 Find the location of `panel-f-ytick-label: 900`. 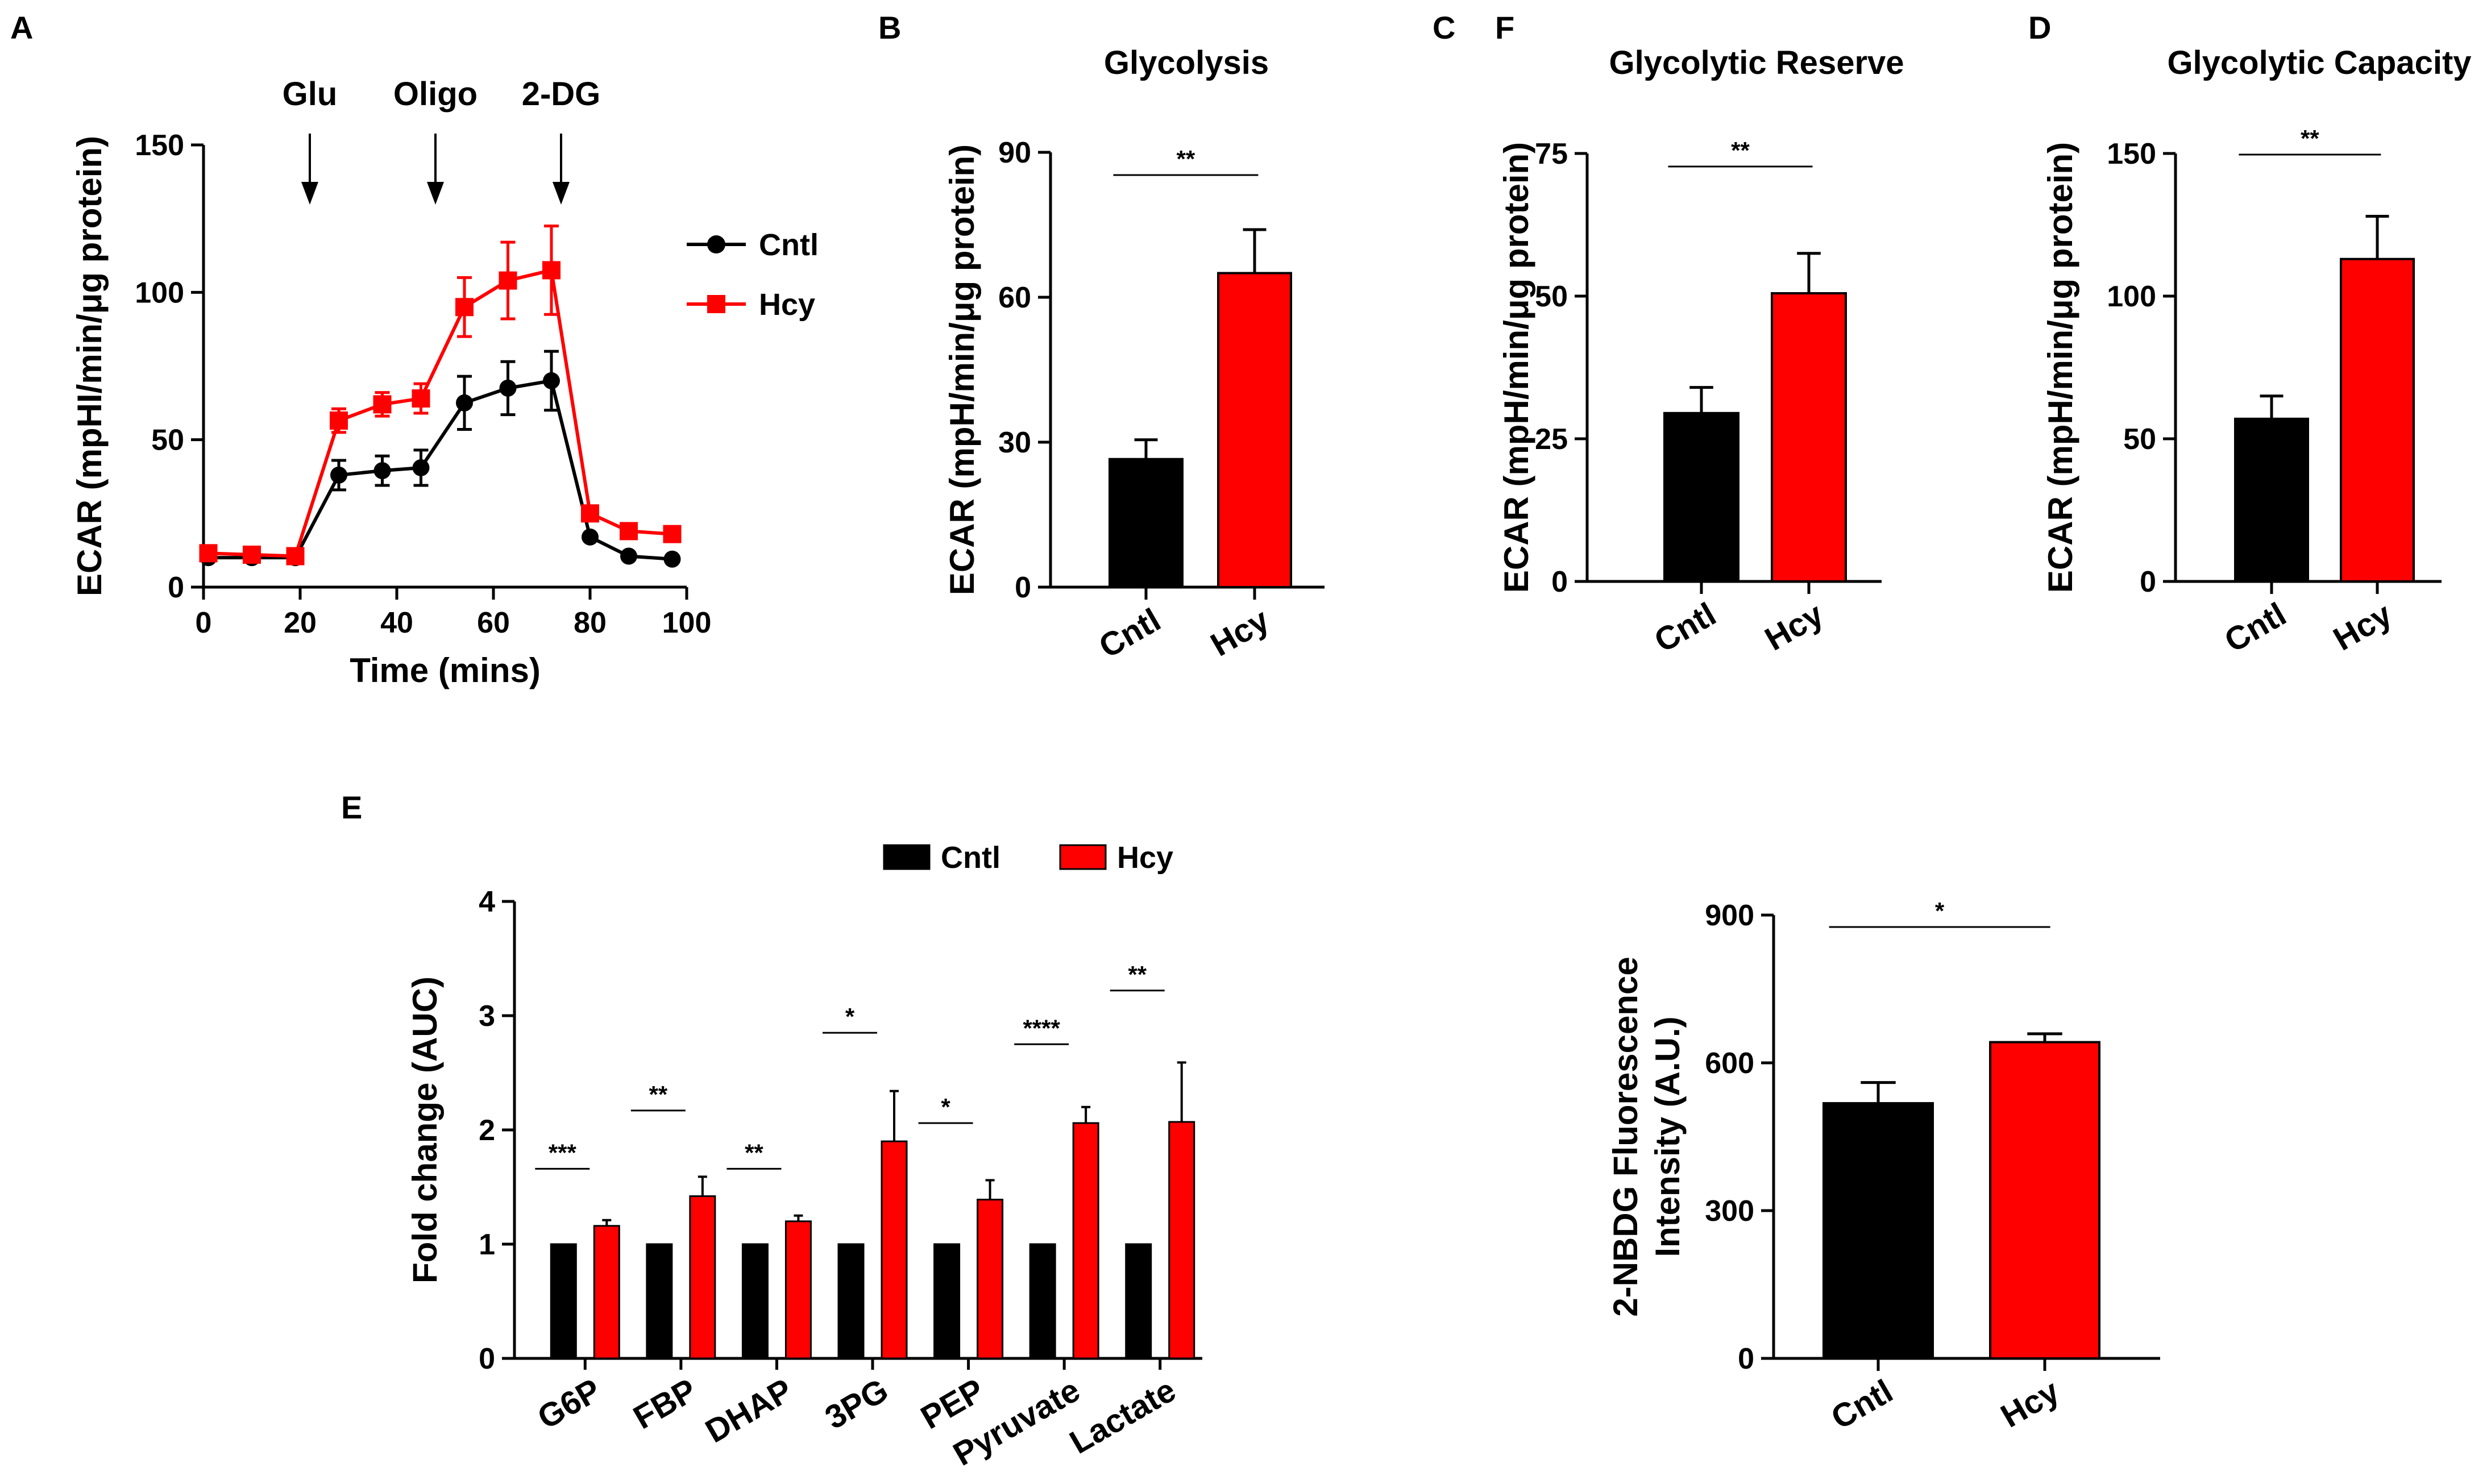

panel-f-ytick-label: 900 is located at coordinates (1730, 916).